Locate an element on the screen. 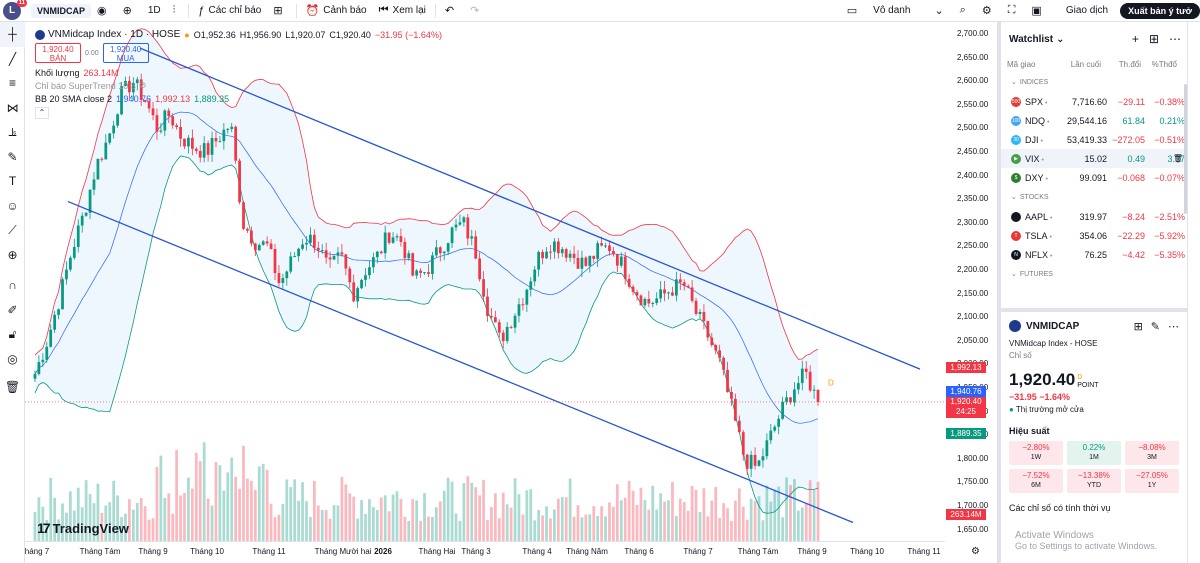 Image resolution: width=1200 pixels, height=563 pixels. watchlist-row: AAPL • 319.97 −8.24 −2.51% is located at coordinates (1094, 216).